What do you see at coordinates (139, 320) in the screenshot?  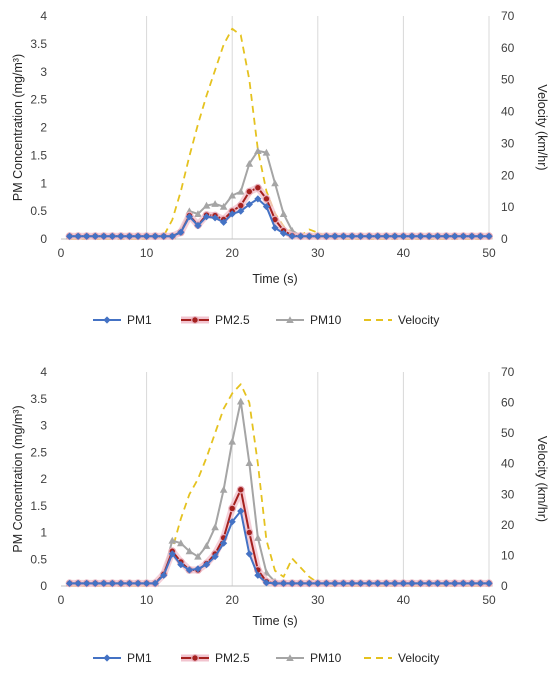 I see `legend-label: PM1` at bounding box center [139, 320].